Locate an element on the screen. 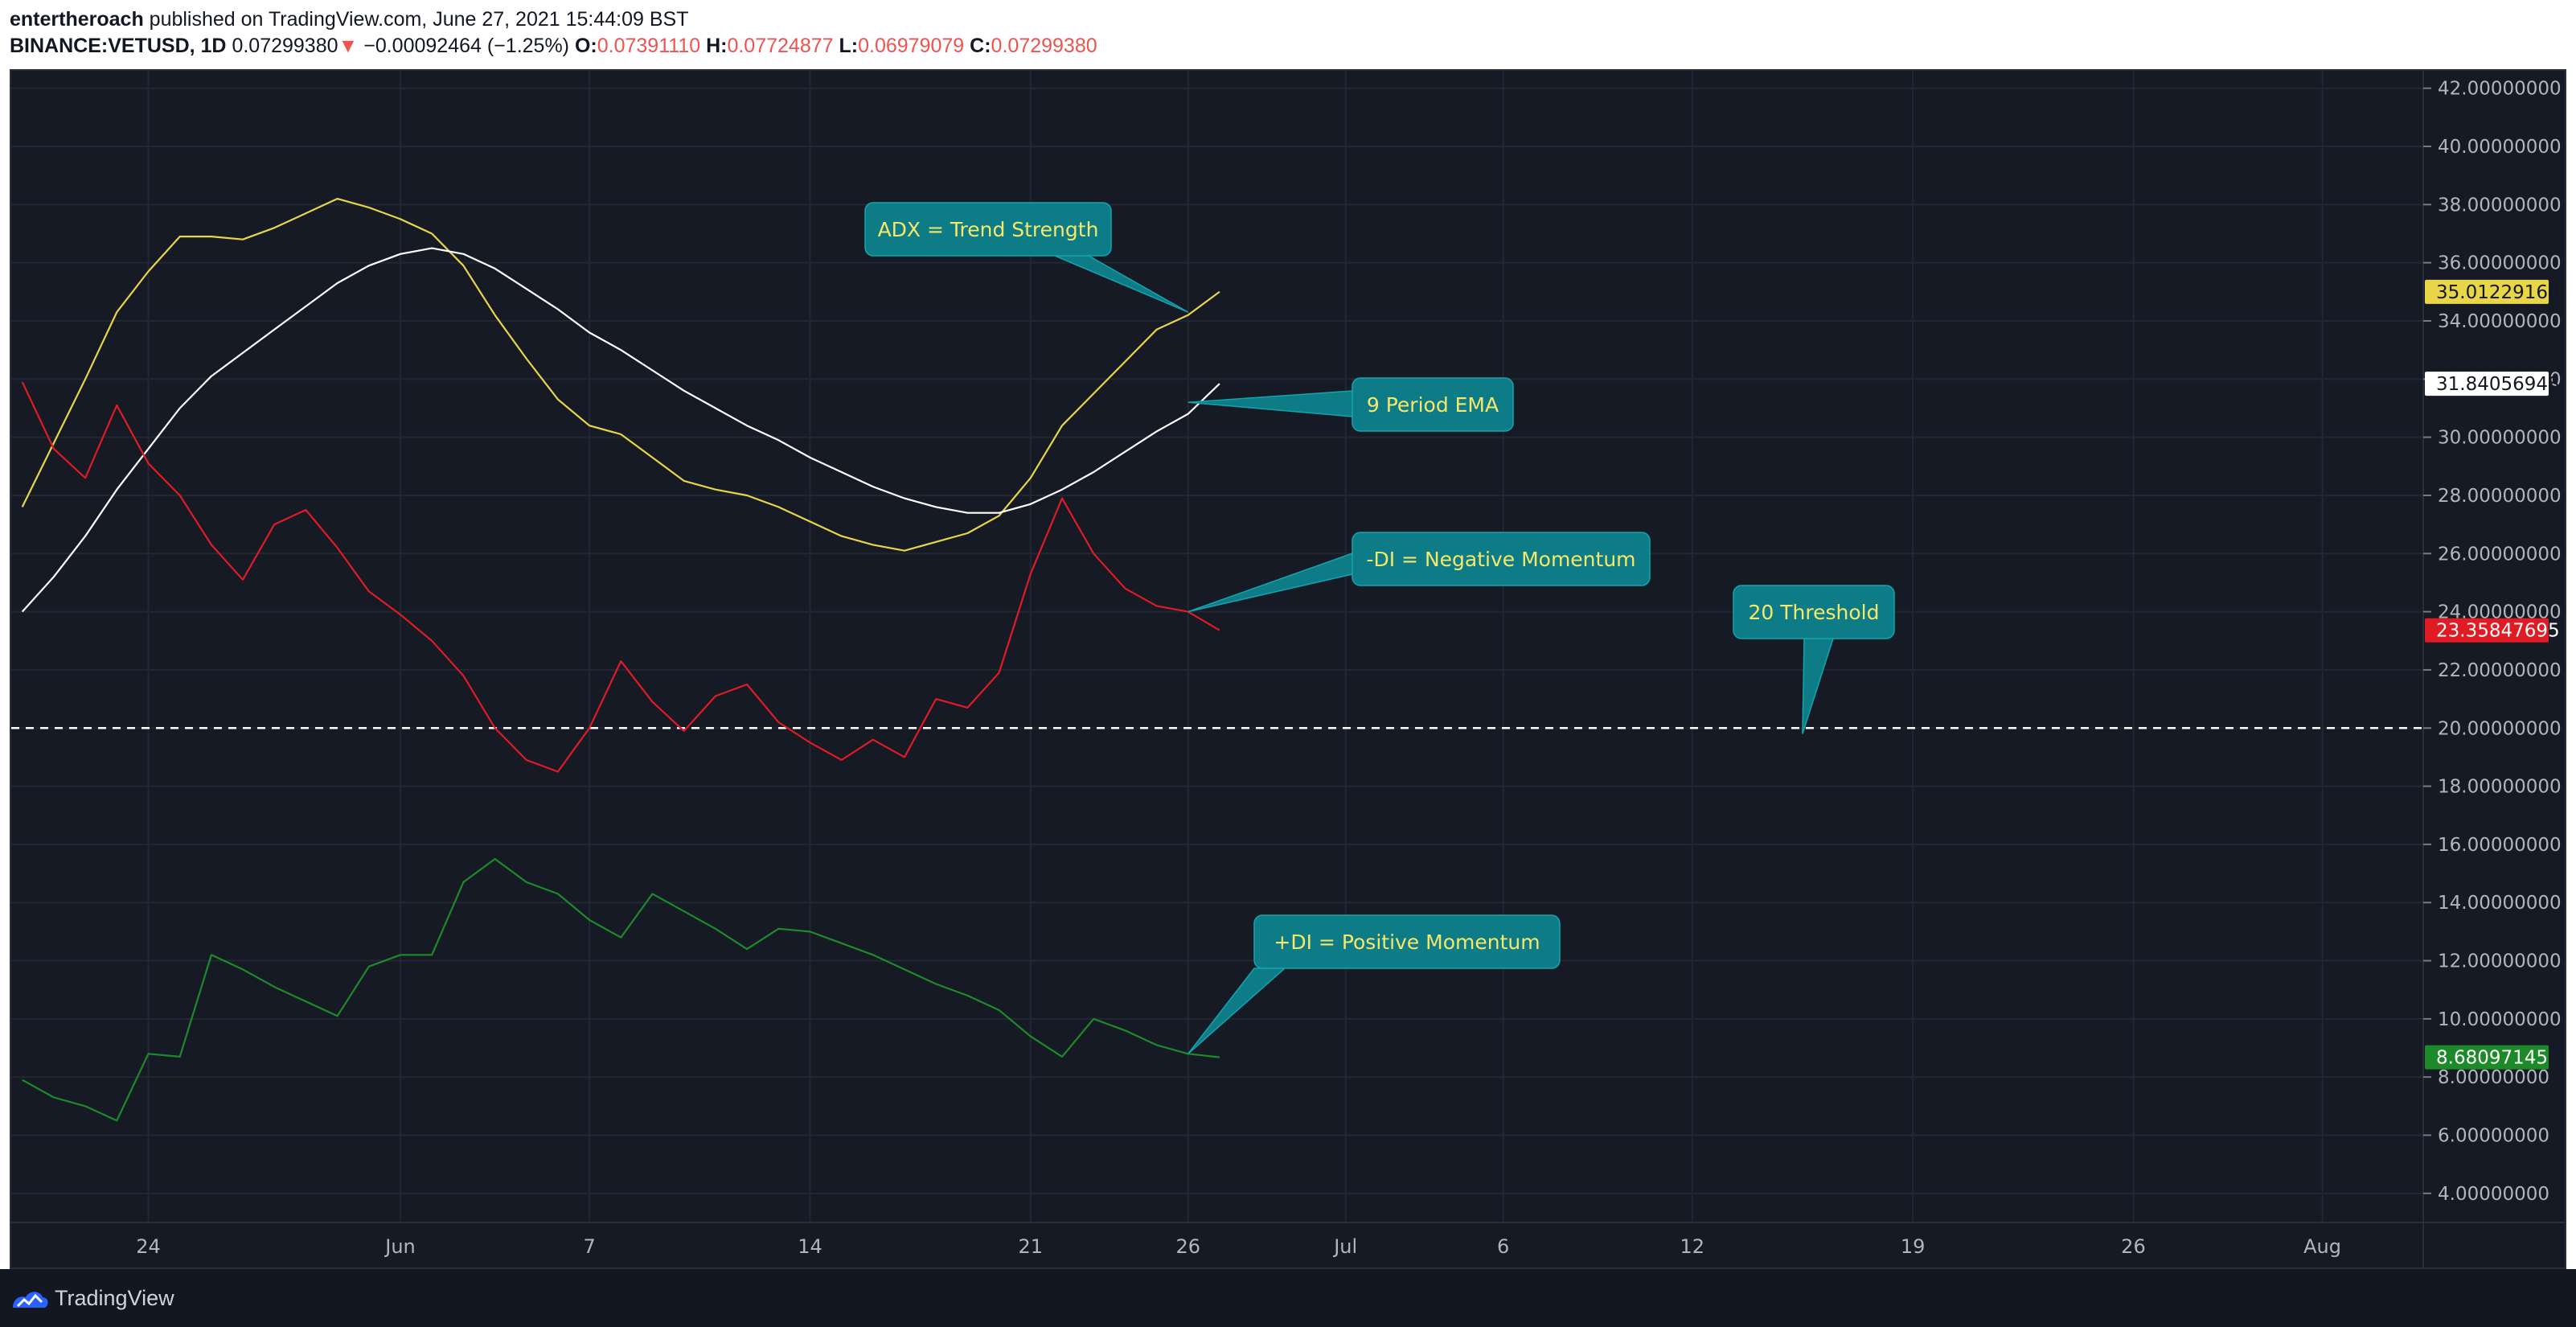 The height and width of the screenshot is (1327, 2576). y-tick-label: 42.00000000 is located at coordinates (2500, 89).